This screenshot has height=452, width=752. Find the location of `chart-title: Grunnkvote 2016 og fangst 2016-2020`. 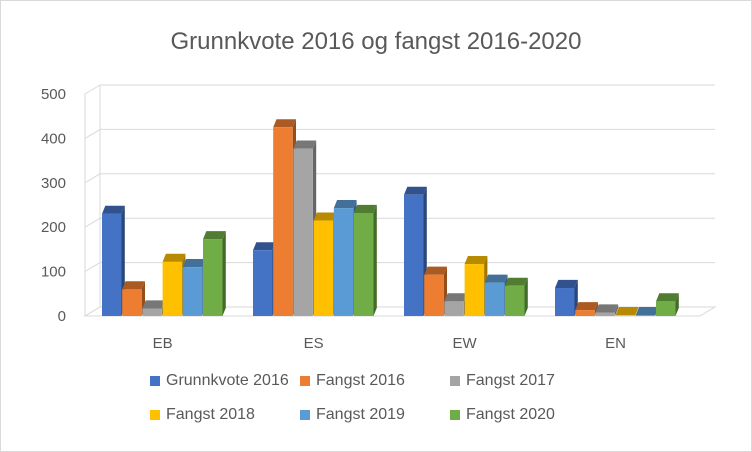

chart-title: Grunnkvote 2016 og fangst 2016-2020 is located at coordinates (376, 41).